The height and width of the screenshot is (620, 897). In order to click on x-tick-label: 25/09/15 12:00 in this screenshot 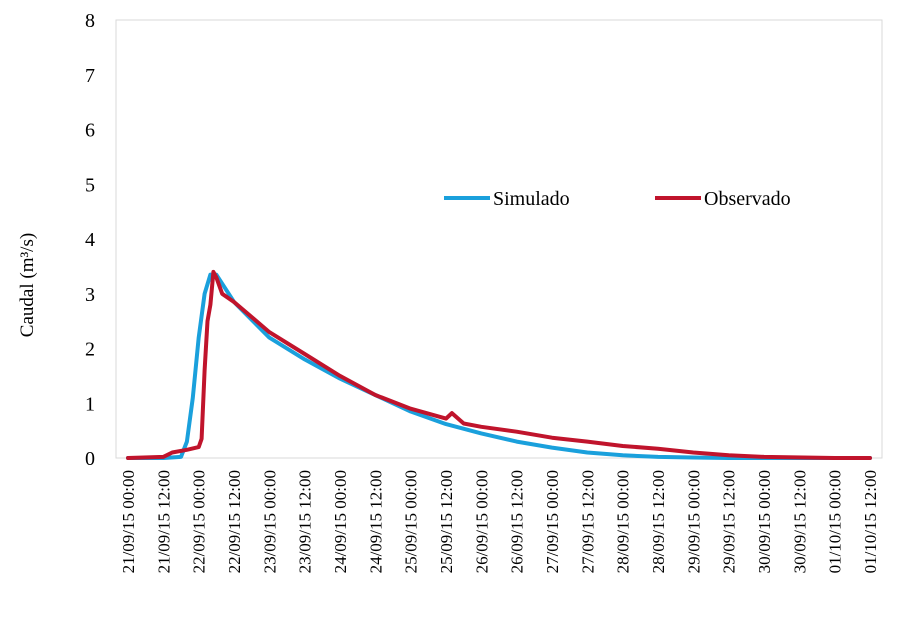, I will do `click(446, 521)`.